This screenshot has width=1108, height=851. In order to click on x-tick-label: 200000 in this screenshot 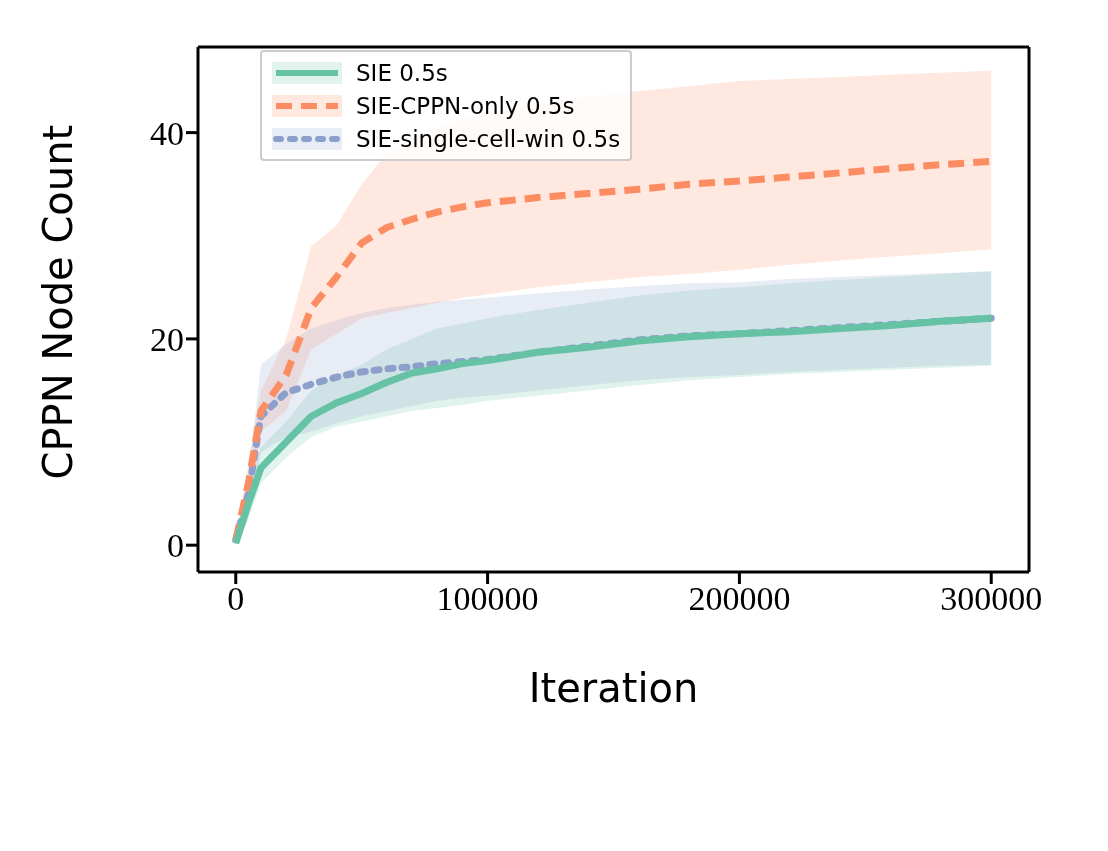, I will do `click(739, 599)`.